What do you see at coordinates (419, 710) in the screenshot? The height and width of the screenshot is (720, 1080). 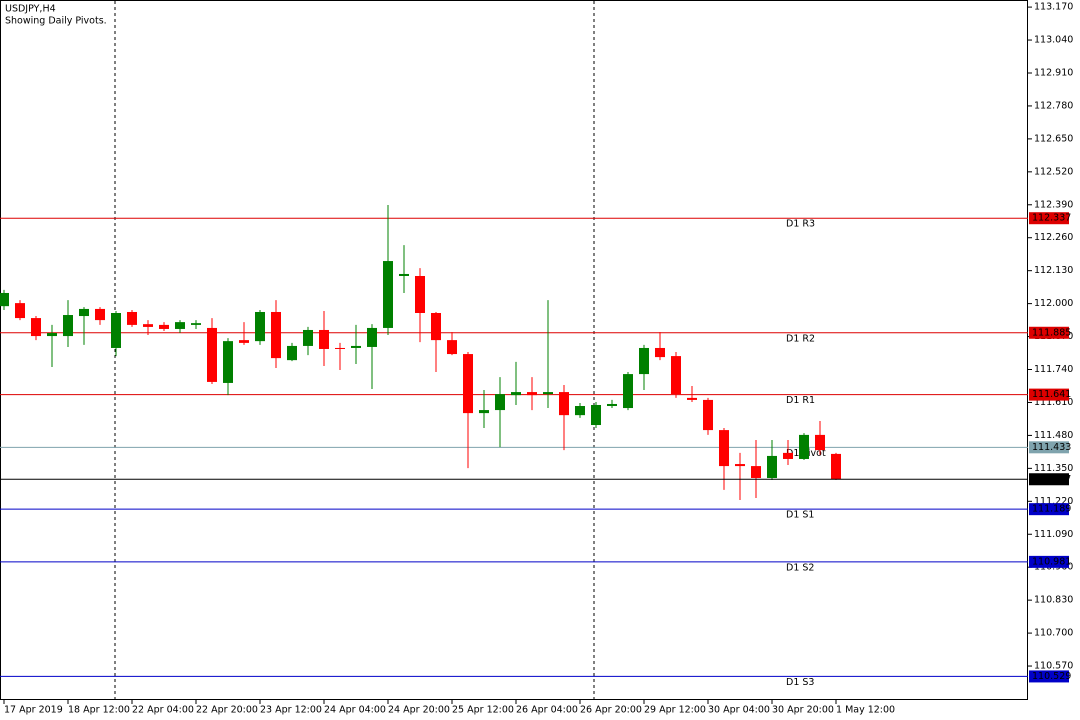 I see `x-tick-label: 24 Apr 20:00` at bounding box center [419, 710].